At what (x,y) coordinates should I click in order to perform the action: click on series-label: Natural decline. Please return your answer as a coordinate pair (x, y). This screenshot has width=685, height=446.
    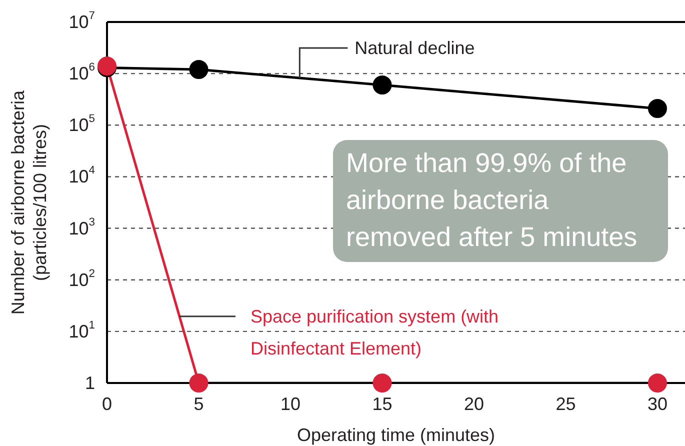
    Looking at the image, I should click on (414, 48).